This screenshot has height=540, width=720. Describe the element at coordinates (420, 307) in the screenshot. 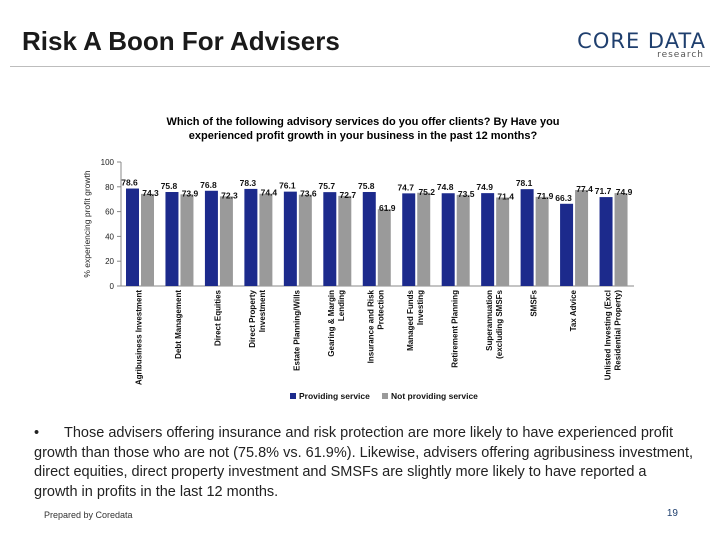

I see `category-label: Investing` at that location.